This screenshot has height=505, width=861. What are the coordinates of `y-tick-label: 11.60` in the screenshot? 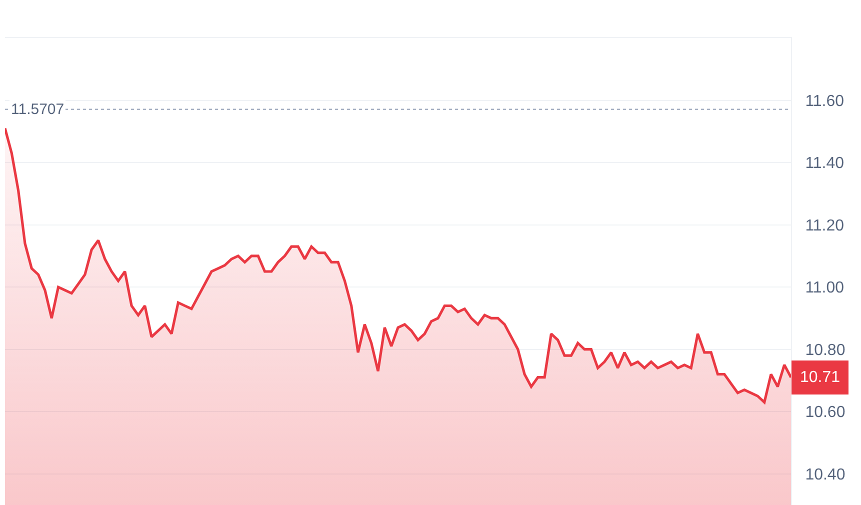 It's located at (824, 101).